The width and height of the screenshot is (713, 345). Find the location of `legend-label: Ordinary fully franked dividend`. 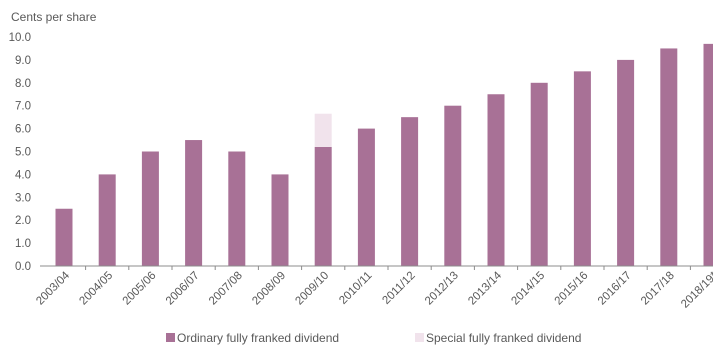

legend-label: Ordinary fully franked dividend is located at coordinates (258, 338).